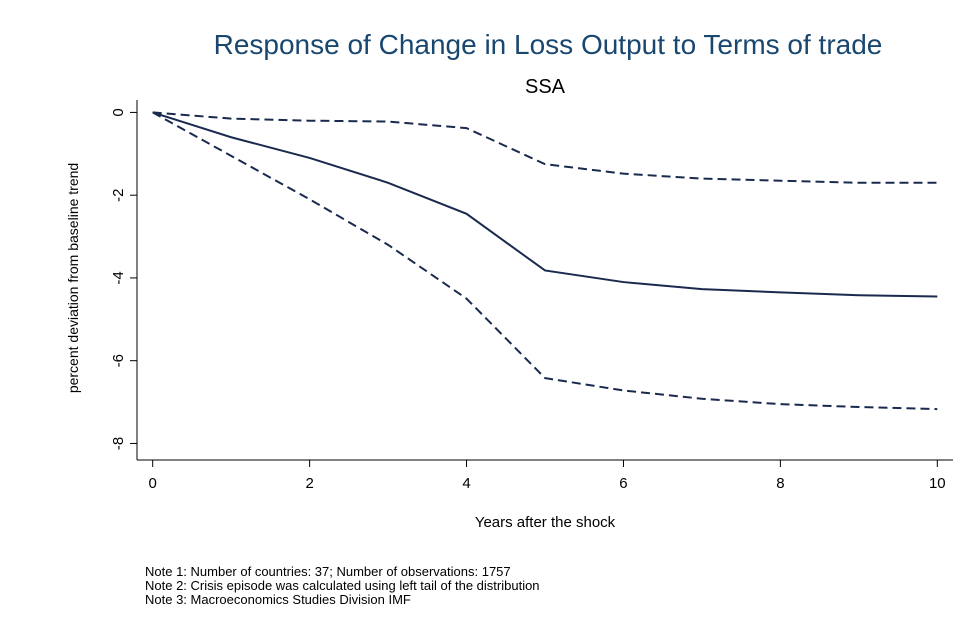 The image size is (967, 640). What do you see at coordinates (118, 360) in the screenshot?
I see `y-tick-label: -6` at bounding box center [118, 360].